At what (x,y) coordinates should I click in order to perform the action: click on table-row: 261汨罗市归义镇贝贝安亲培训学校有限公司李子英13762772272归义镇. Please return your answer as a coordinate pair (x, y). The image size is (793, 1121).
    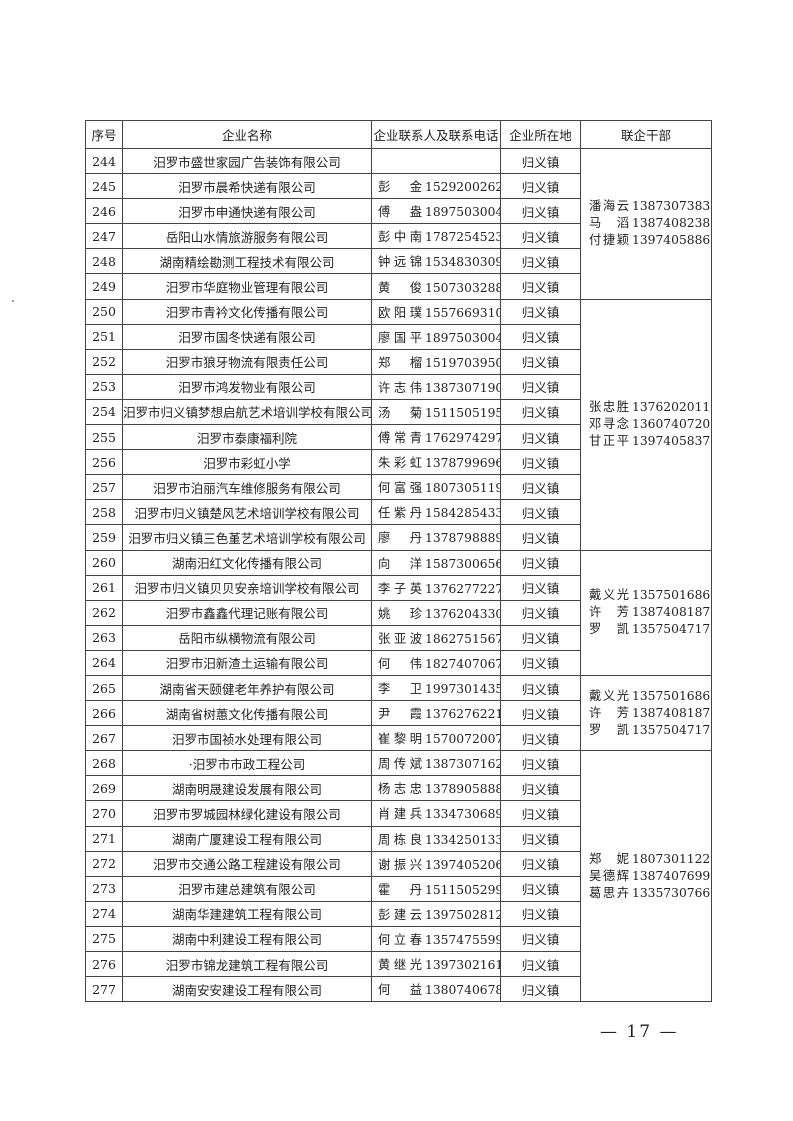
    Looking at the image, I should click on (398, 587).